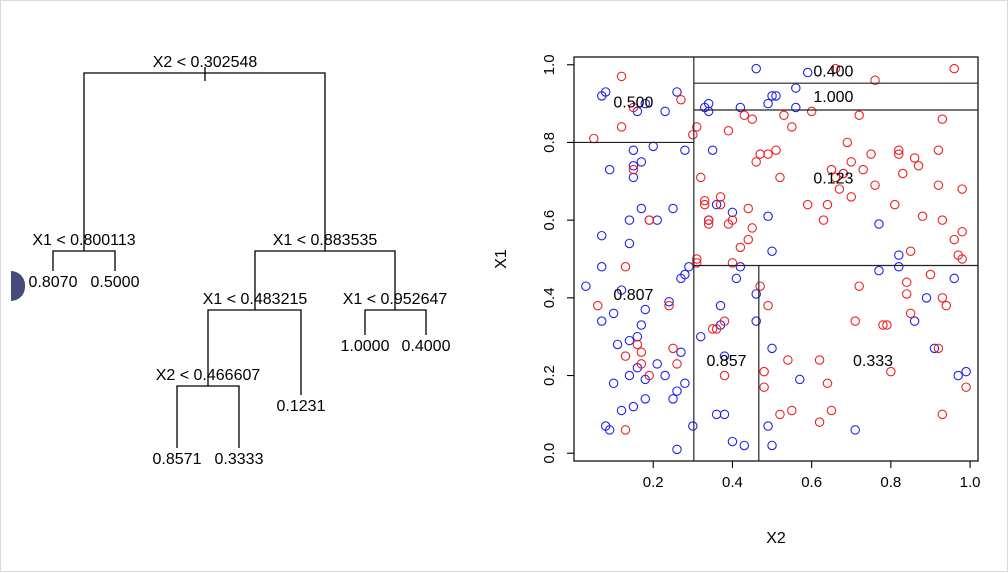  What do you see at coordinates (325, 280) in the screenshot?
I see `tree-branch-n2` at bounding box center [325, 280].